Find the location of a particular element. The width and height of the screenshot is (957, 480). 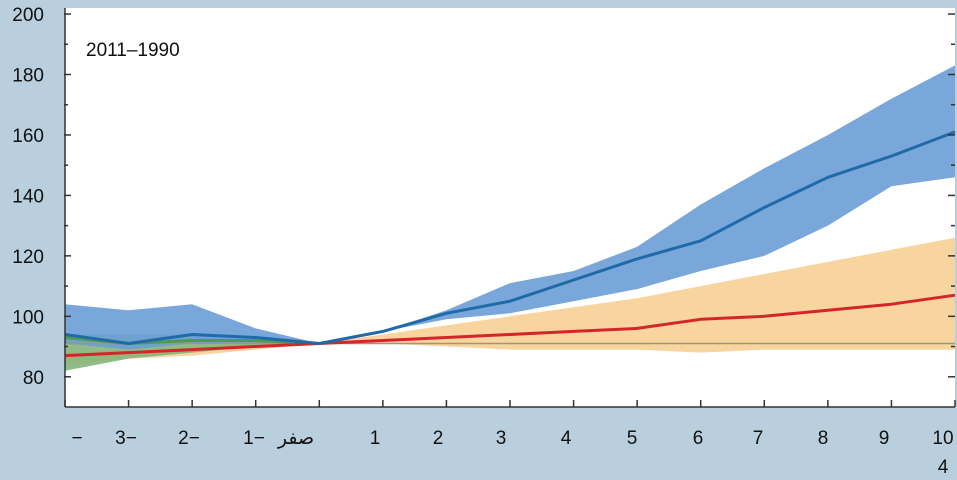

y-tick-label: 140 is located at coordinates (28, 196).